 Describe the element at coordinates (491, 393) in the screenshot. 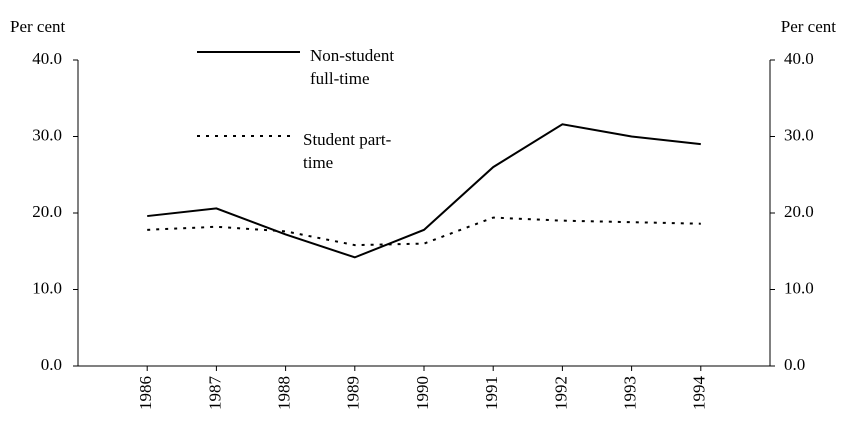

I see `x-tick-label: 1991` at that location.